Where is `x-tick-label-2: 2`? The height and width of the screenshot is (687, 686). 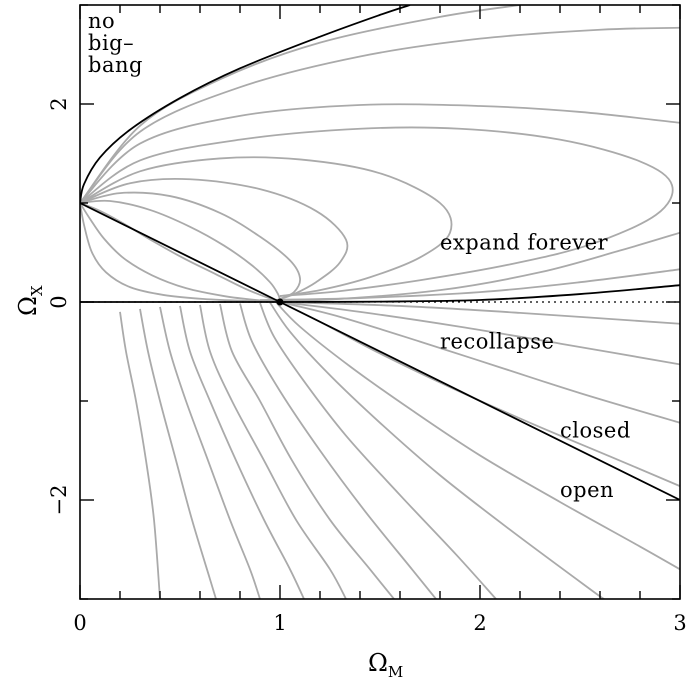
x-tick-label-2: 2 is located at coordinates (479, 623).